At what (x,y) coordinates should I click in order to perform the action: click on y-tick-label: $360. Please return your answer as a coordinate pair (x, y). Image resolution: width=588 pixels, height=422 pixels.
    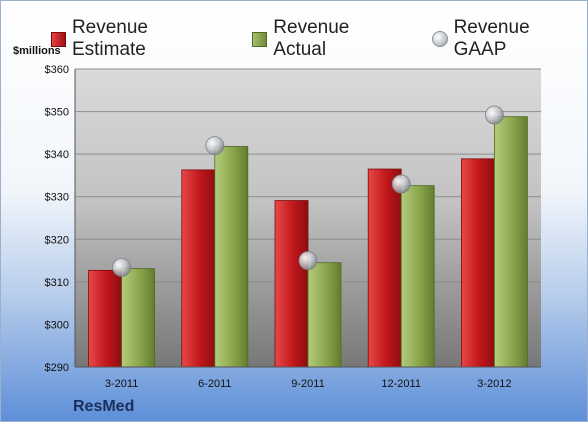
    Looking at the image, I should click on (57, 70).